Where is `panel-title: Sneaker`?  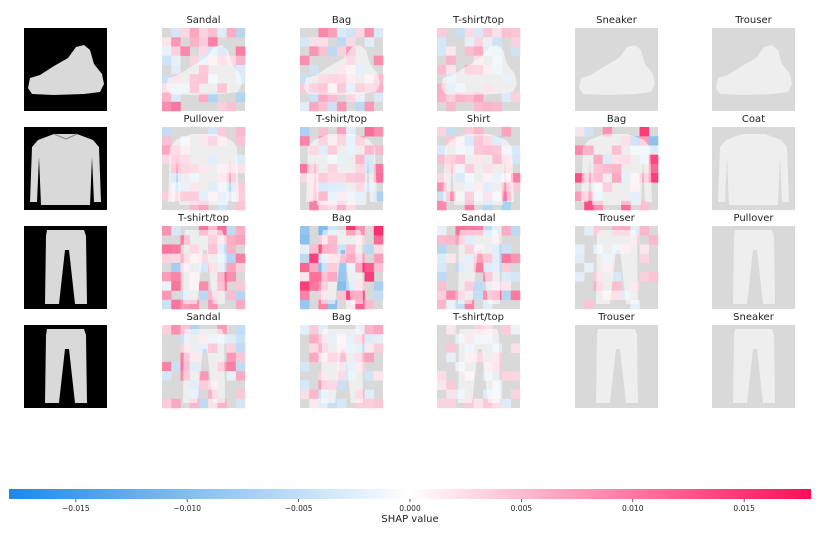
panel-title: Sneaker is located at coordinates (754, 317).